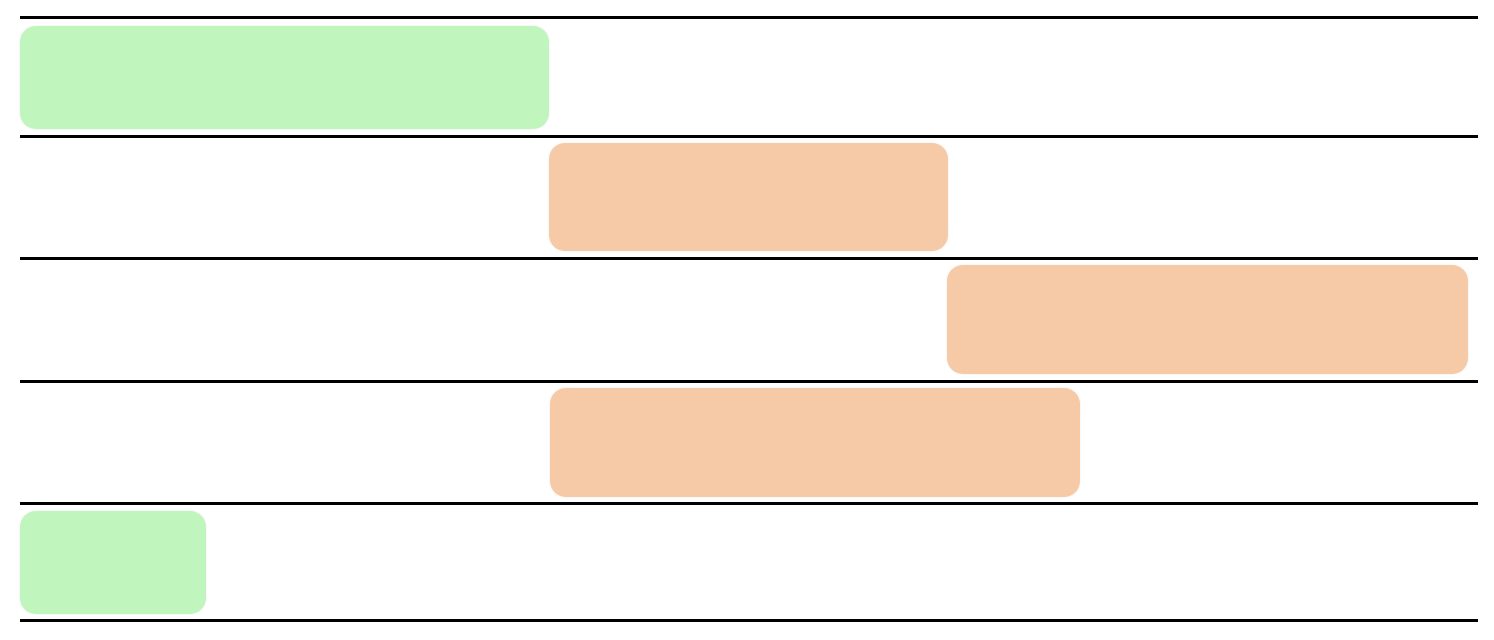  What do you see at coordinates (284, 77) in the screenshot?
I see `lane-1-bar` at bounding box center [284, 77].